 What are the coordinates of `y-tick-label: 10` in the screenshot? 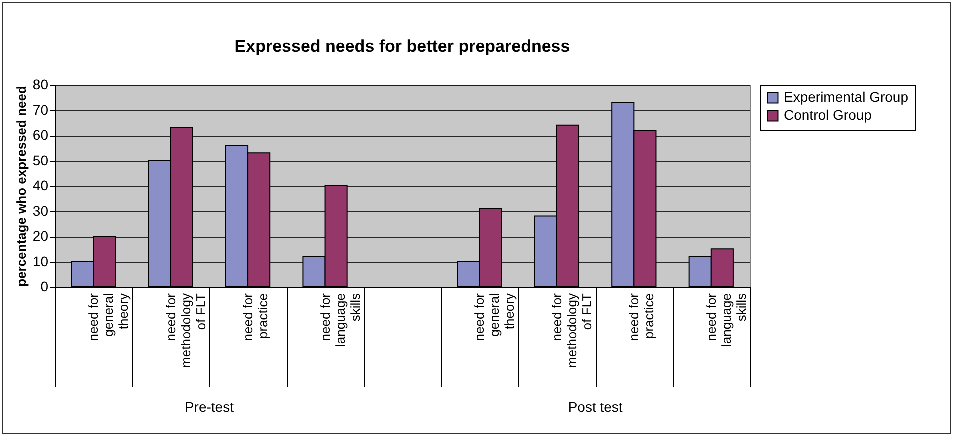 It's located at (40, 261).